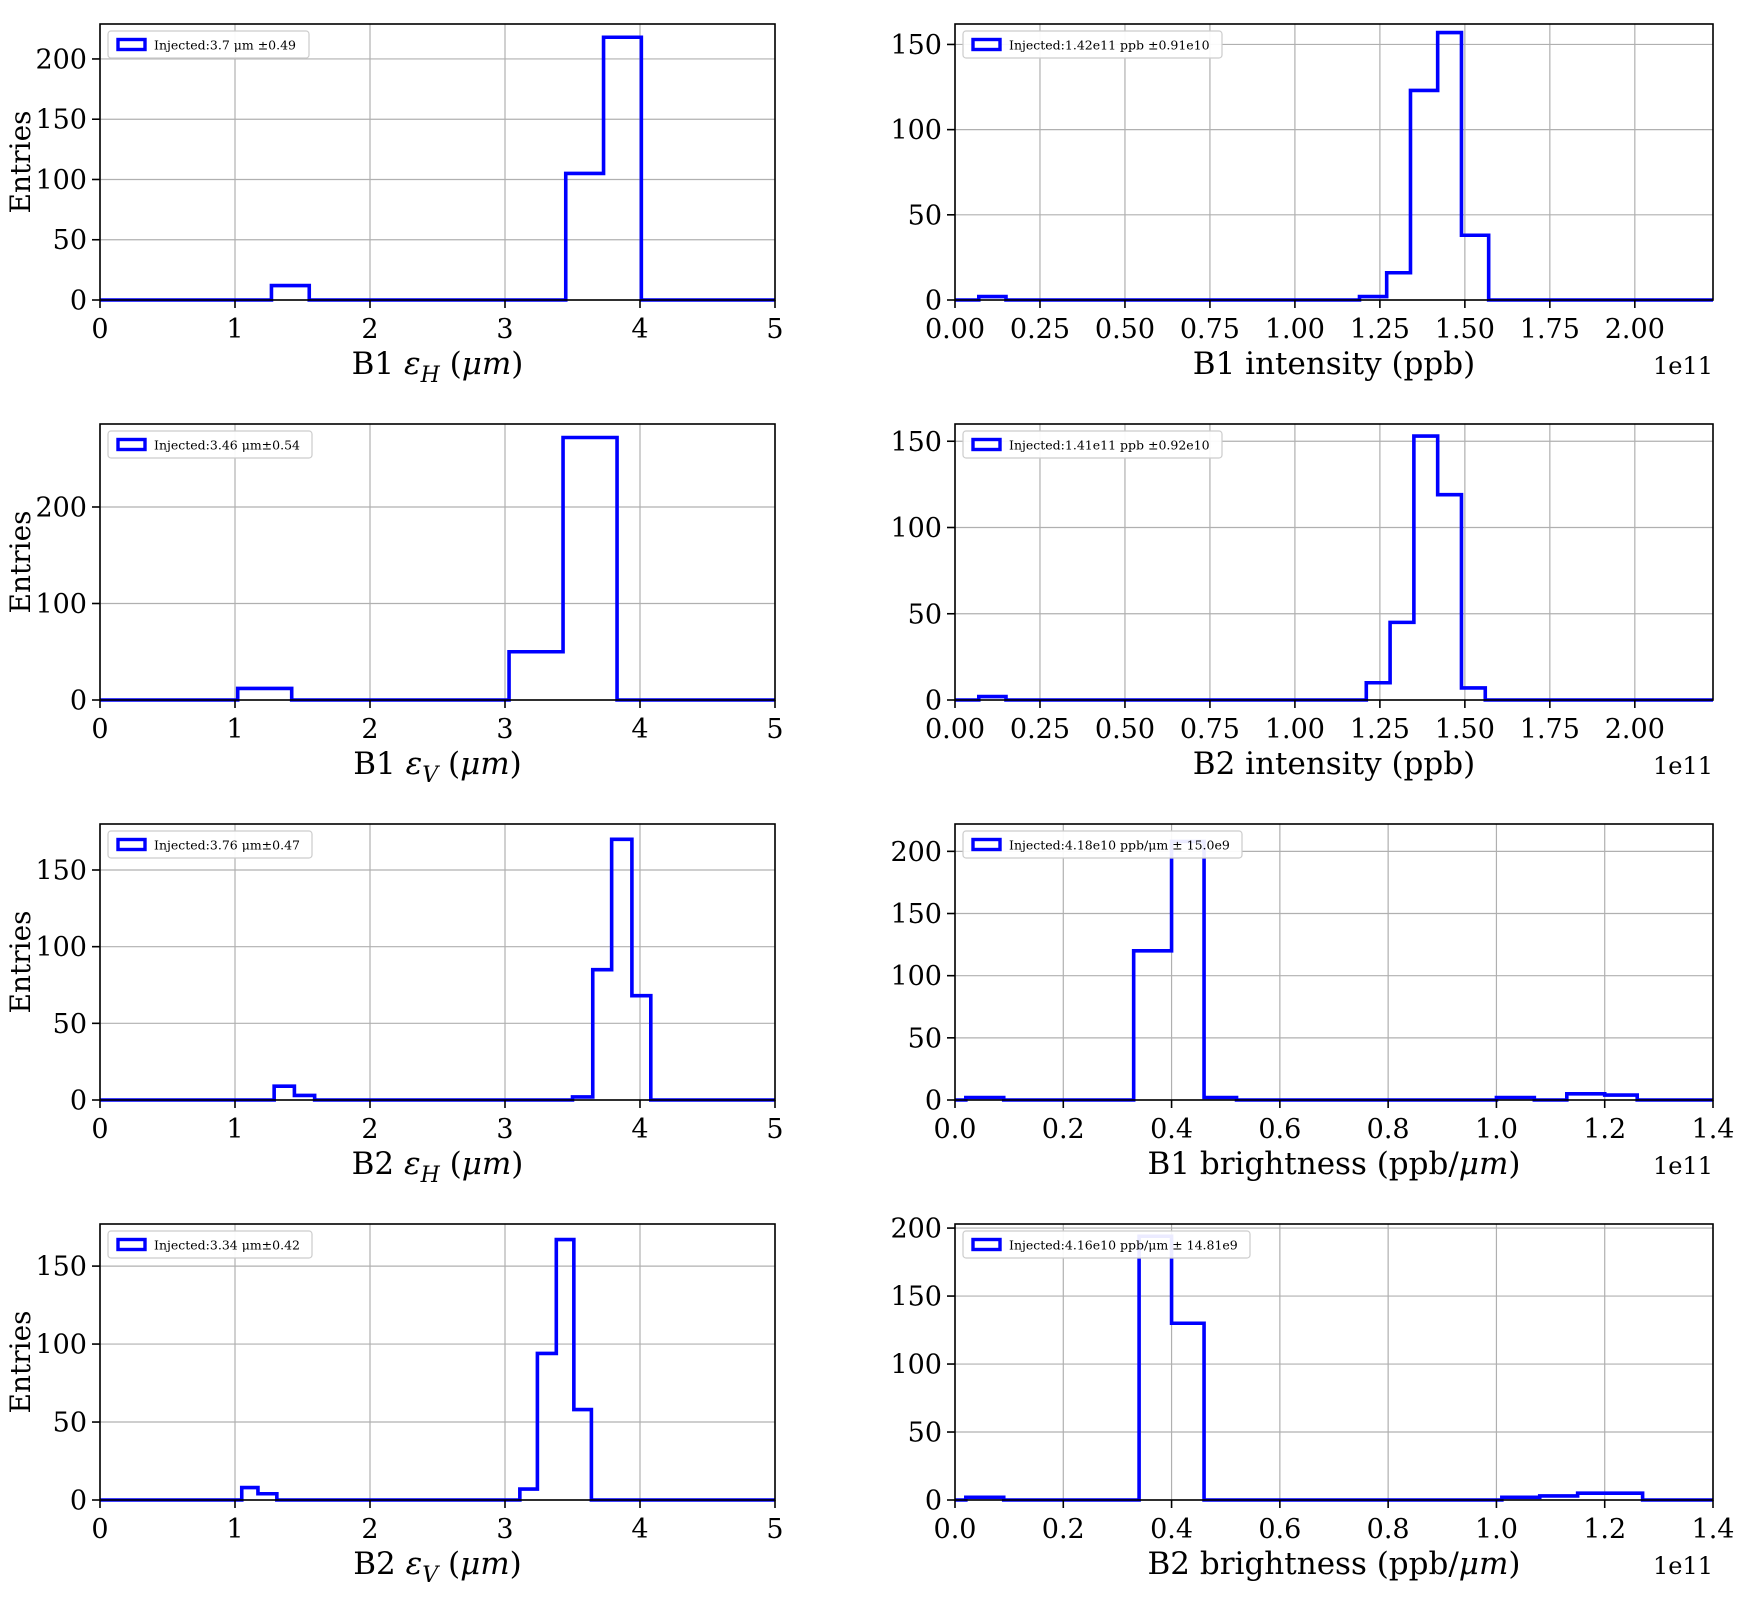 This screenshot has width=1760, height=1600. What do you see at coordinates (1125, 729) in the screenshot?
I see `x-tick-label: 0.50` at bounding box center [1125, 729].